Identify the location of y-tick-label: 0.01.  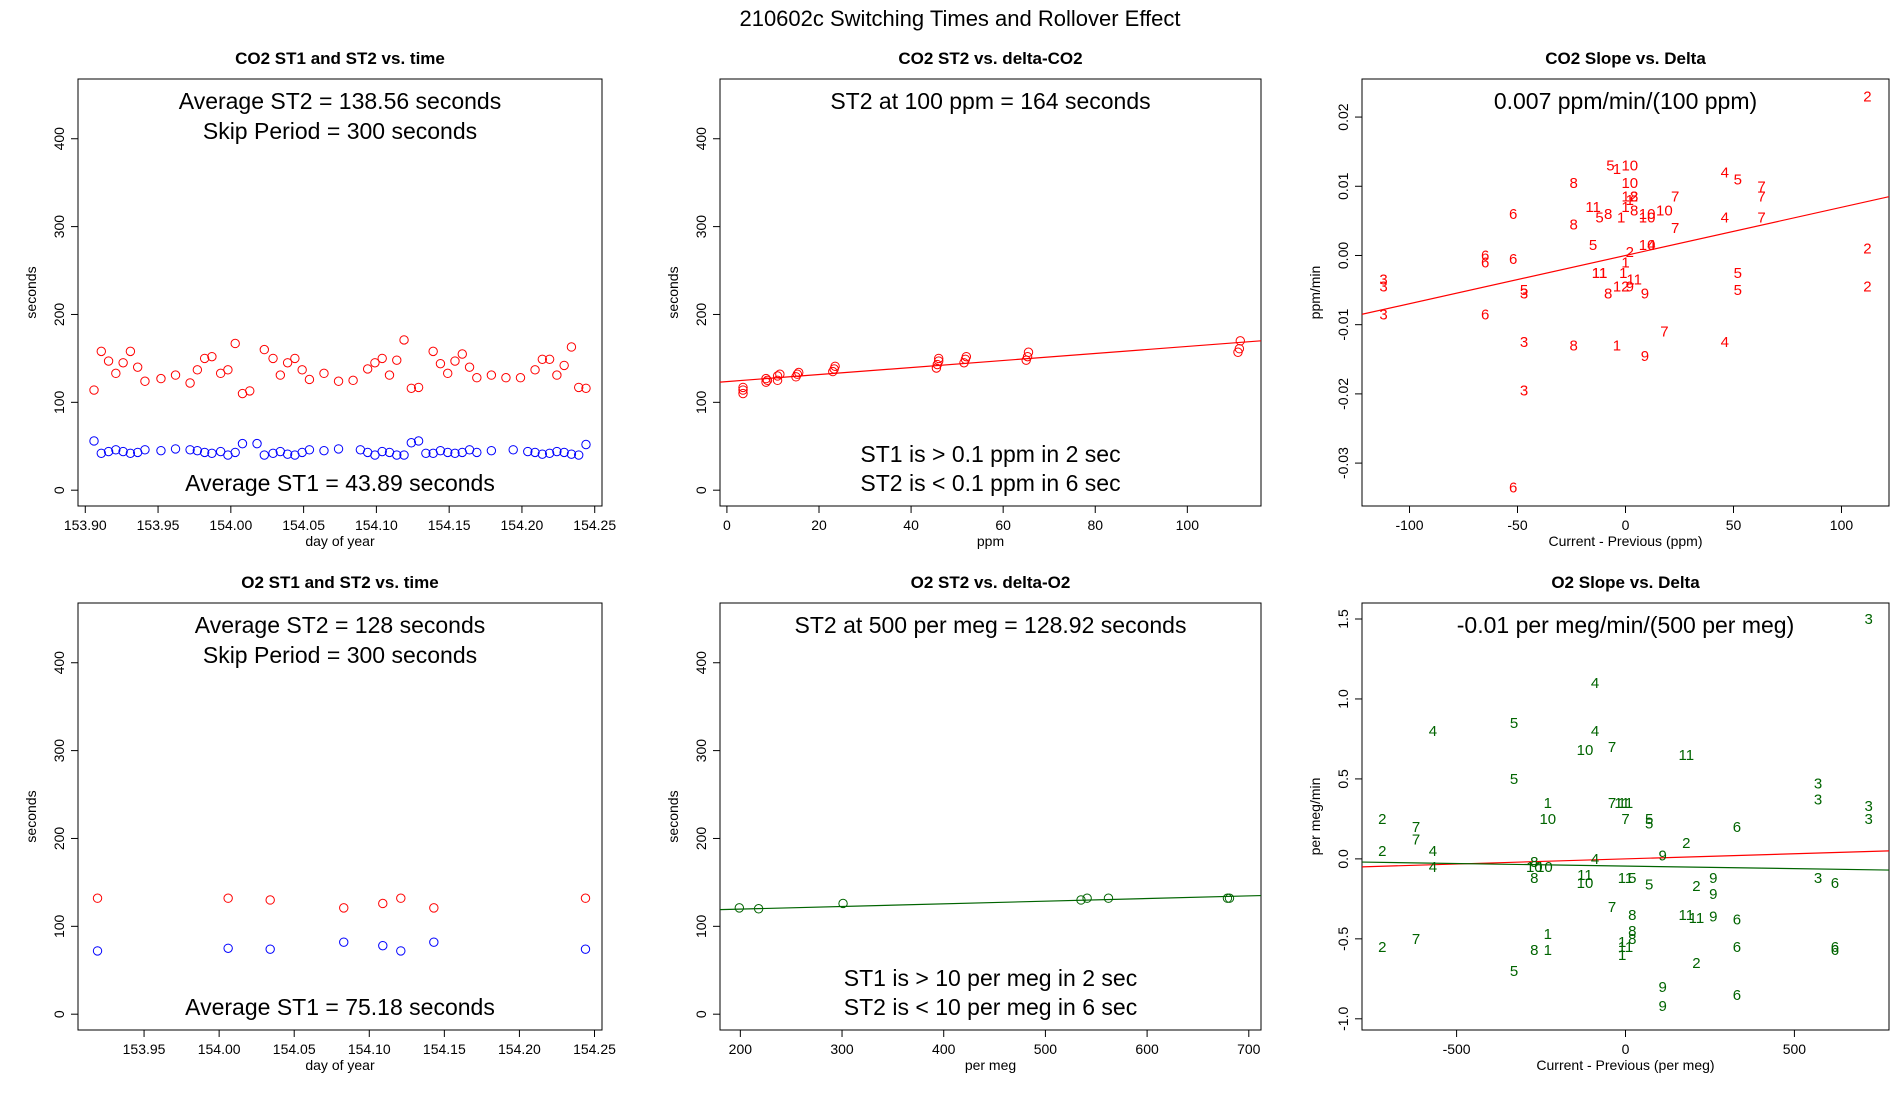
(1343, 185).